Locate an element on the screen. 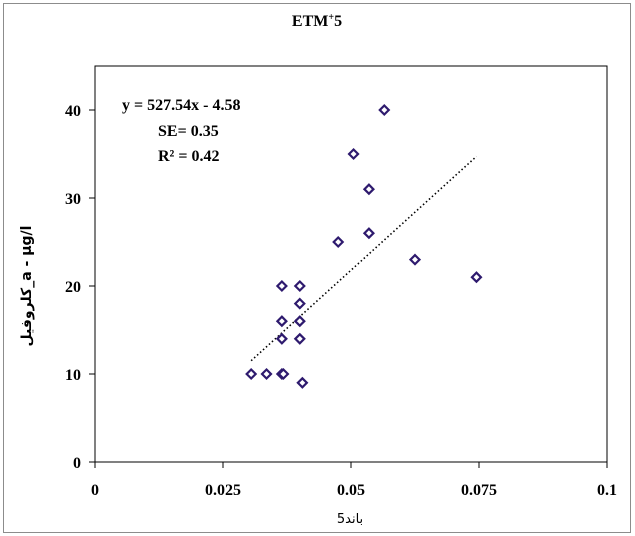  x-tick-label: 0.075 is located at coordinates (479, 490).